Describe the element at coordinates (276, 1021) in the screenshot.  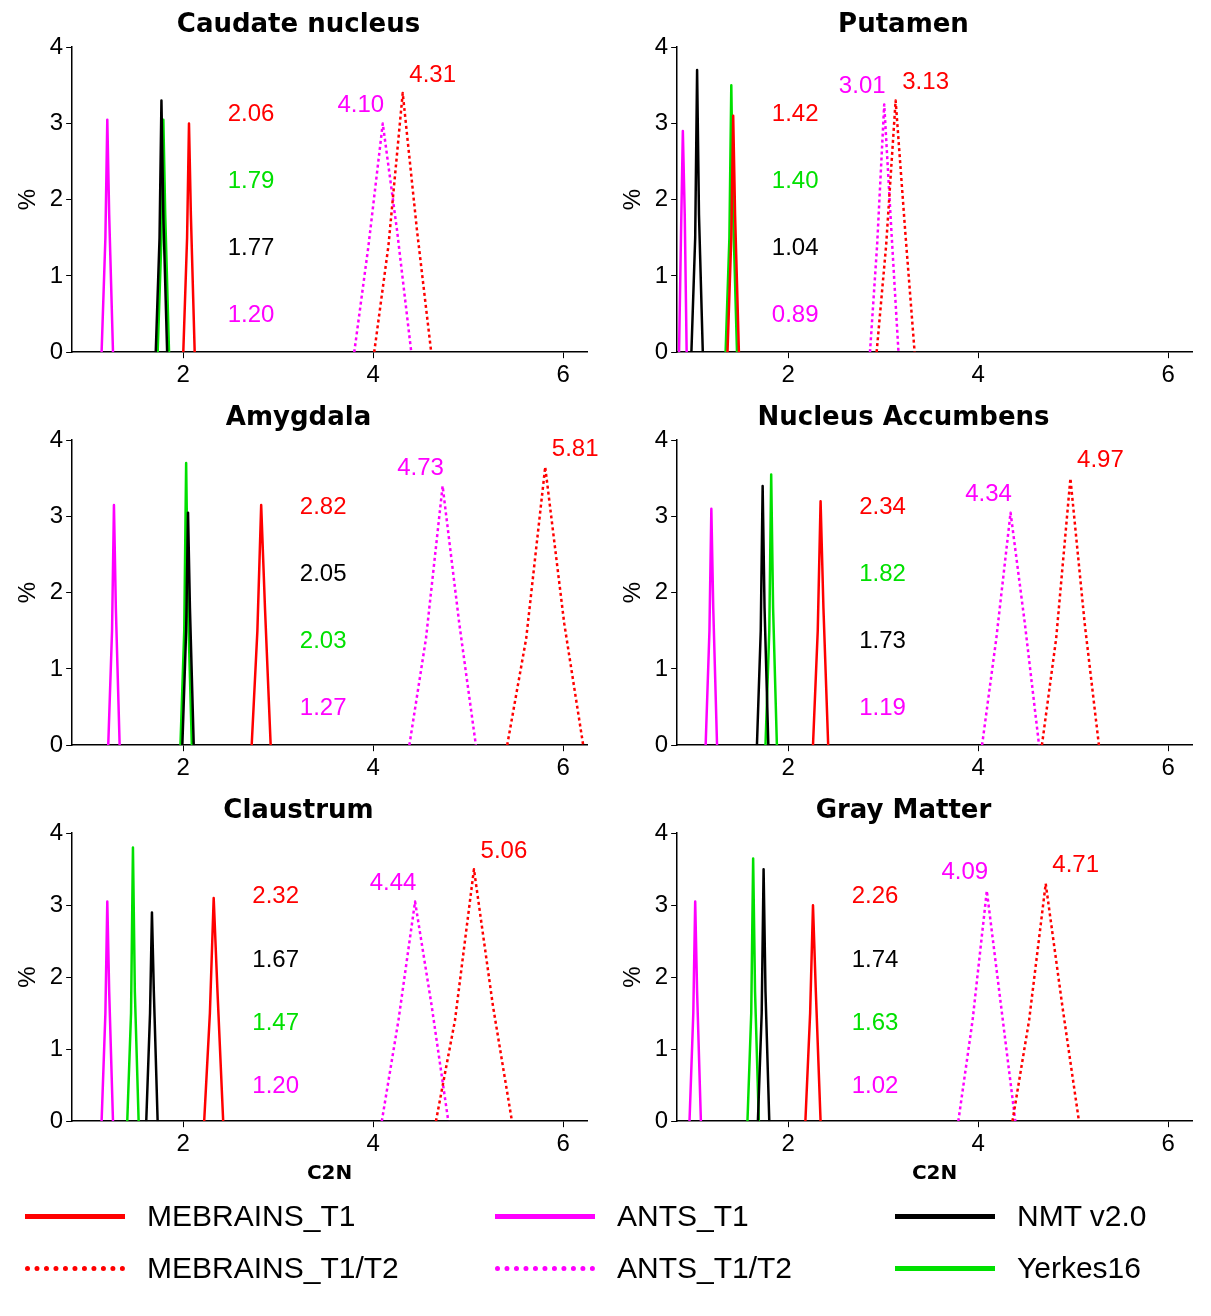
I see `annotation: 1.47` at that location.